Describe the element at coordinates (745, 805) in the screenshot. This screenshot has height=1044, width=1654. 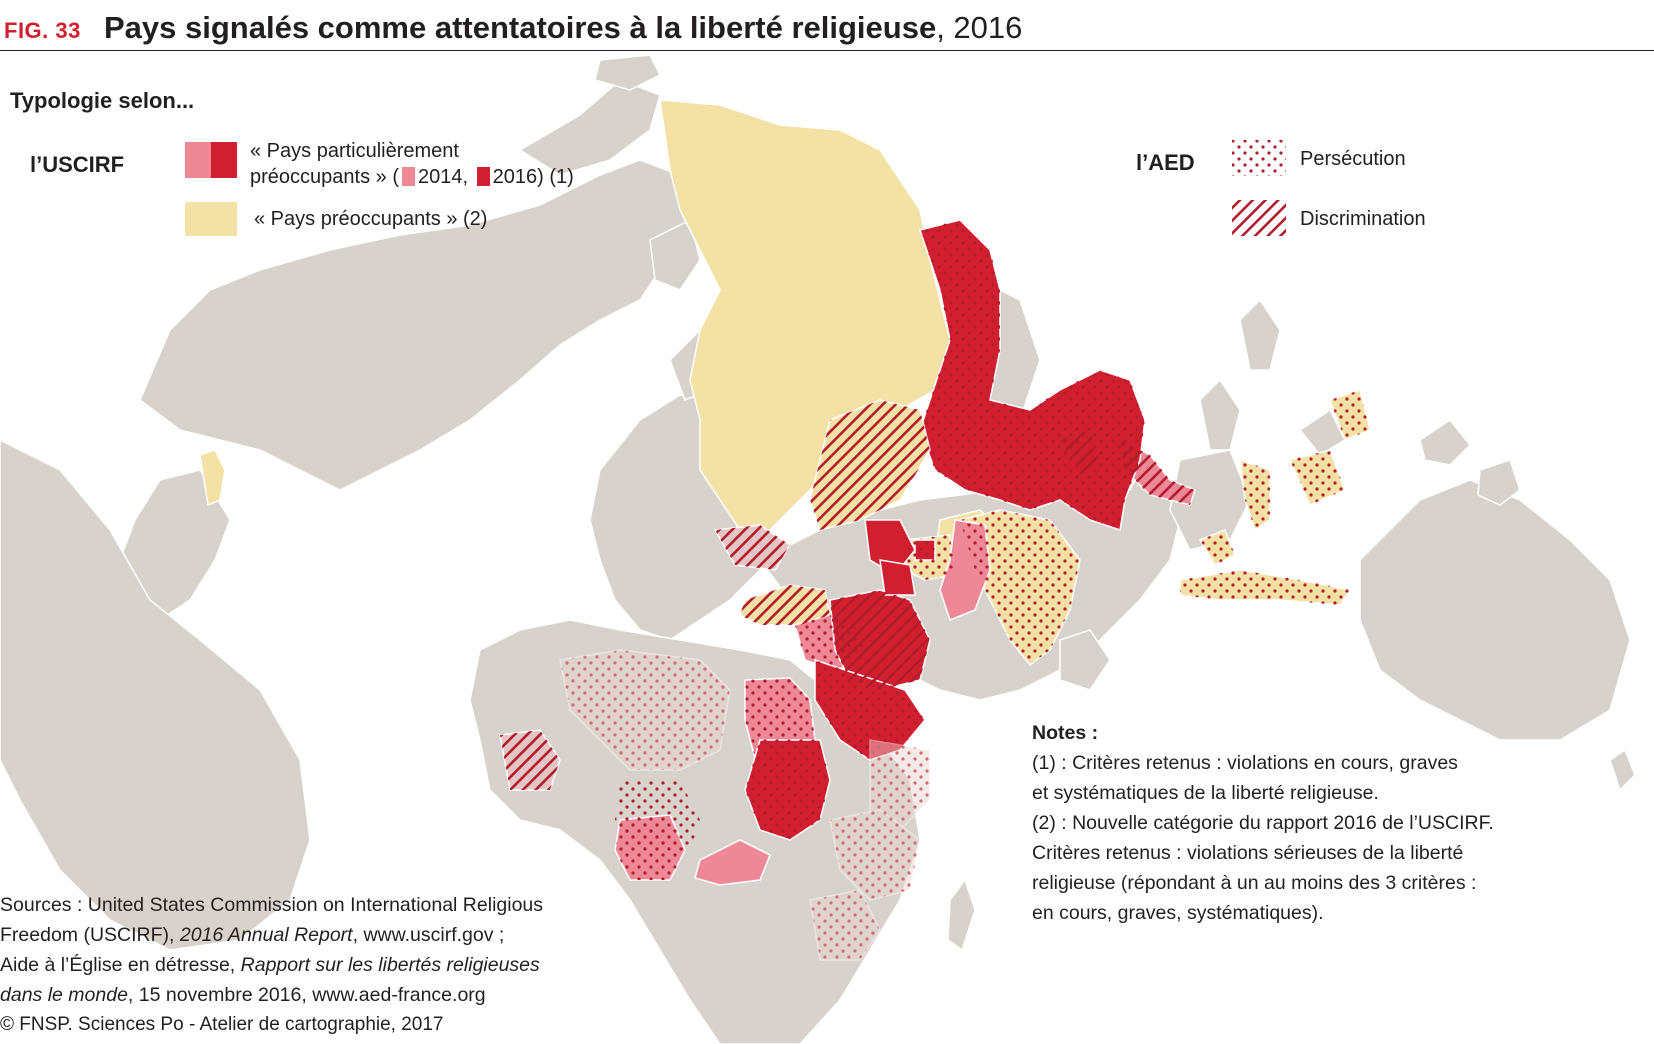
I see `aed-persecution-base` at that location.